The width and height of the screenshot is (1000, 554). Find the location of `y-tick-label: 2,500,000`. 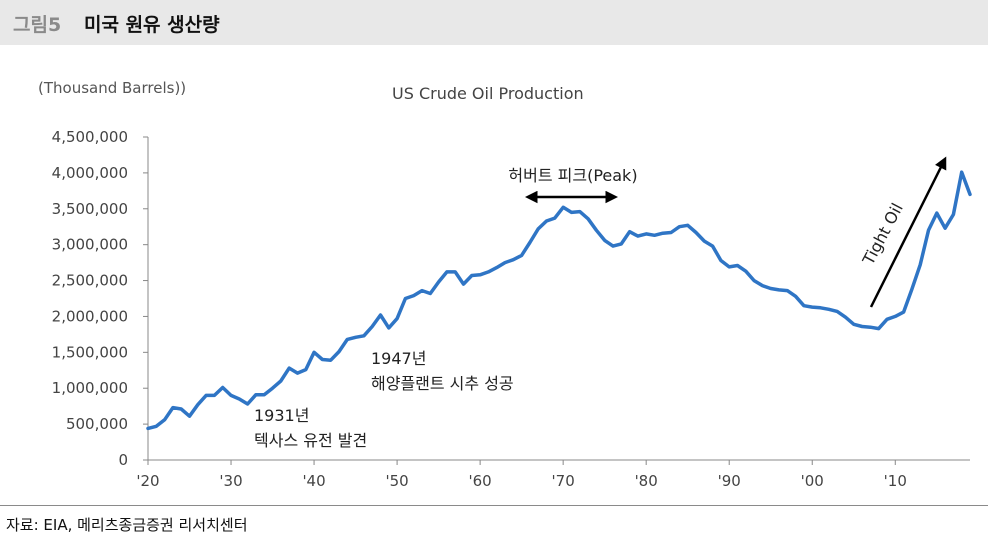

y-tick-label: 2,500,000 is located at coordinates (90, 281).